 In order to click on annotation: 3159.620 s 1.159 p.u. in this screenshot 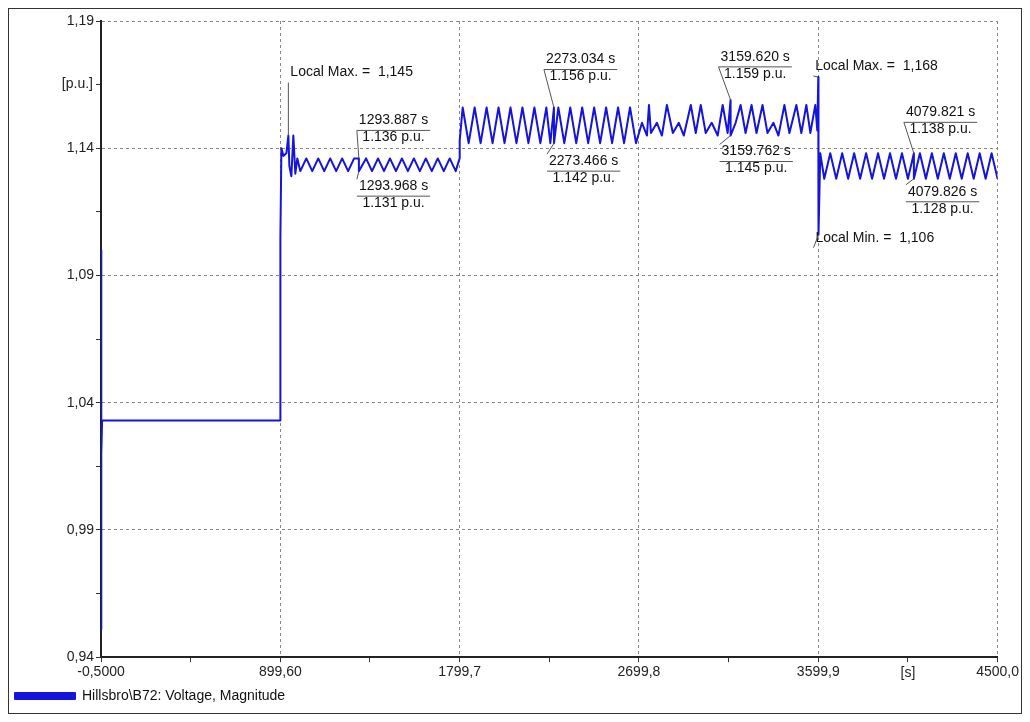, I will do `click(755, 64)`.